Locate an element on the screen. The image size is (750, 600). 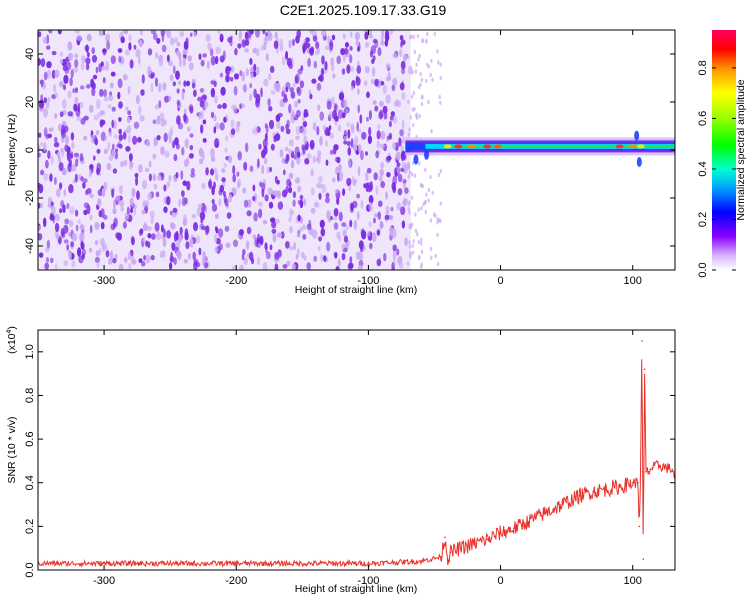
snr-data-point is located at coordinates (606, 489).